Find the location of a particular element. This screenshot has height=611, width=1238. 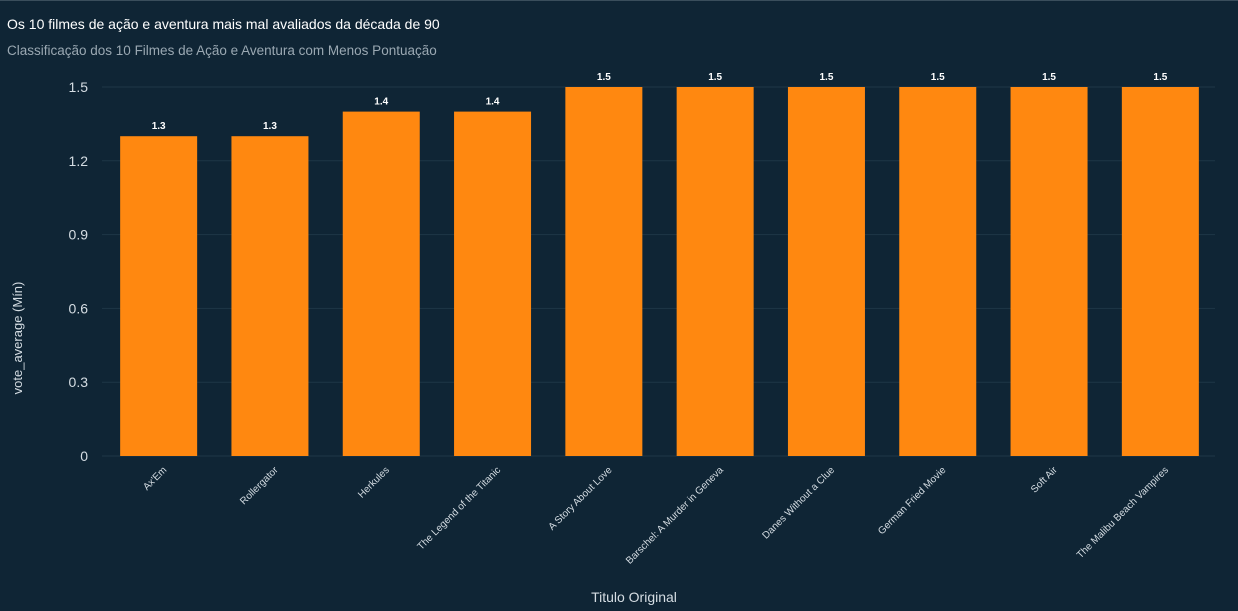

x-axis-label: Titulo Original is located at coordinates (634, 597).